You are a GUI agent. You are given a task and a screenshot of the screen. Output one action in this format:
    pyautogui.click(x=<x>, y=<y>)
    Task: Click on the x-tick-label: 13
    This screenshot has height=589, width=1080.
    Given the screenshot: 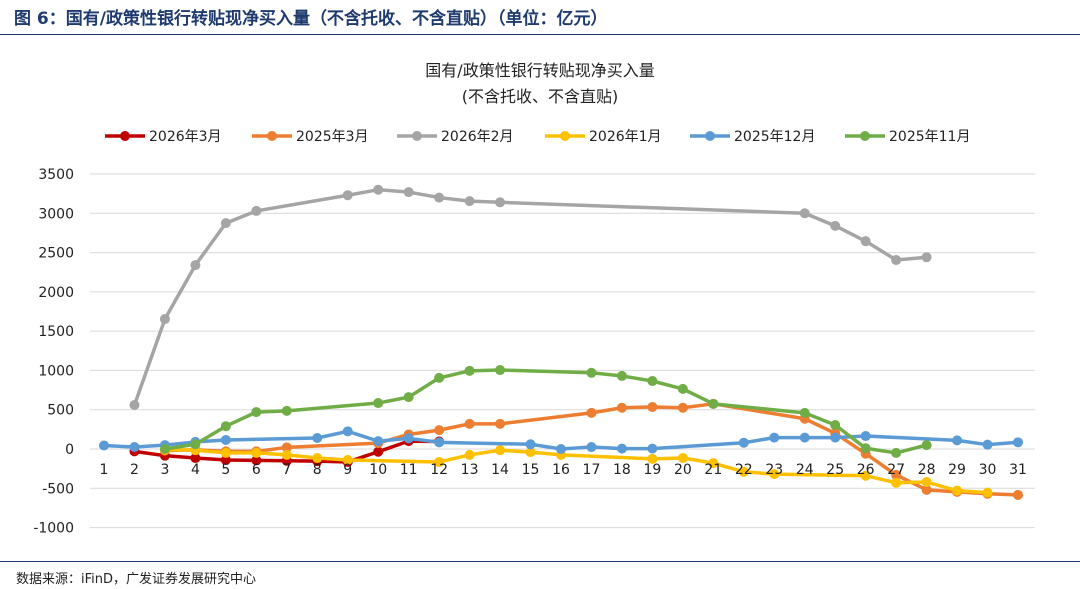 What is the action you would take?
    pyautogui.click(x=470, y=470)
    